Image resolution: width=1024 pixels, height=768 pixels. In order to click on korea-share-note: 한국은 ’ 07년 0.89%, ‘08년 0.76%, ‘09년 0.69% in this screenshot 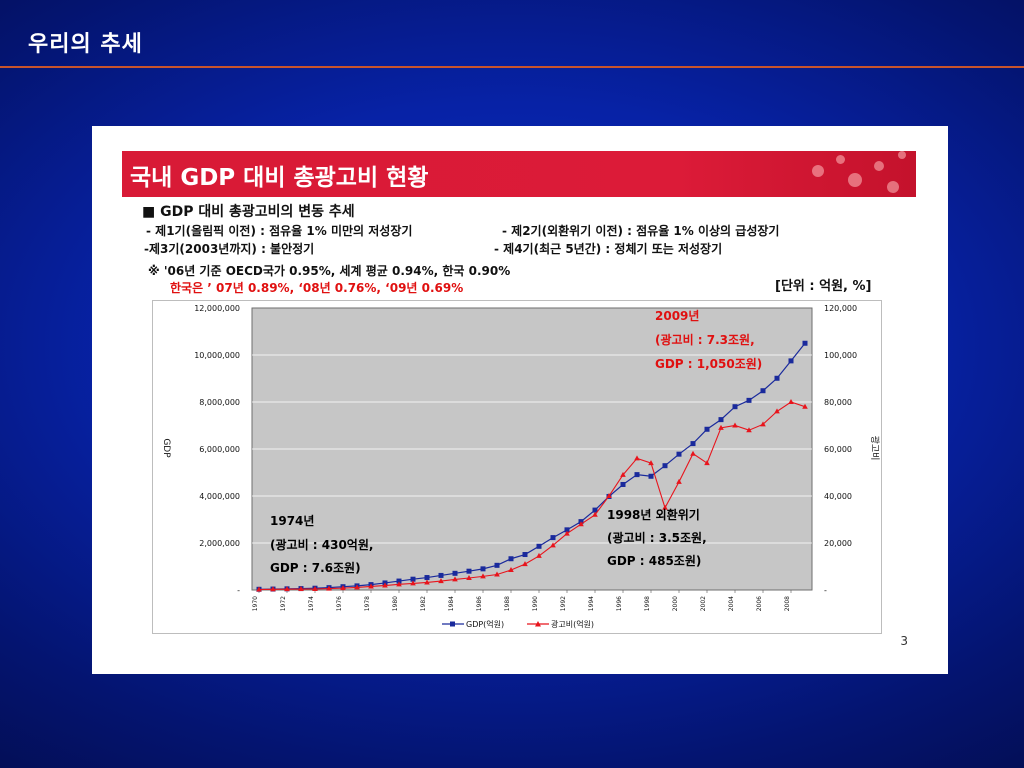, I will do `click(317, 288)`.